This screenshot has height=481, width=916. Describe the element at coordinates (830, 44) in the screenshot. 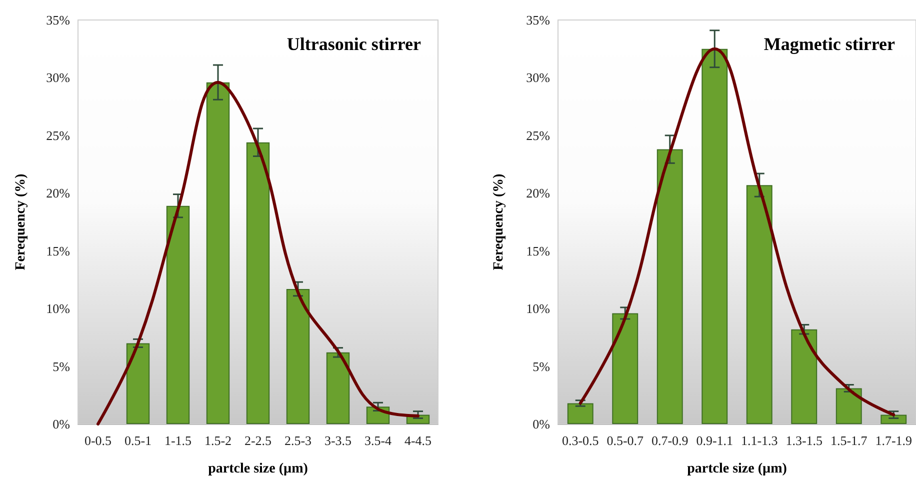

I see `text: Magmetic stirrer` at that location.